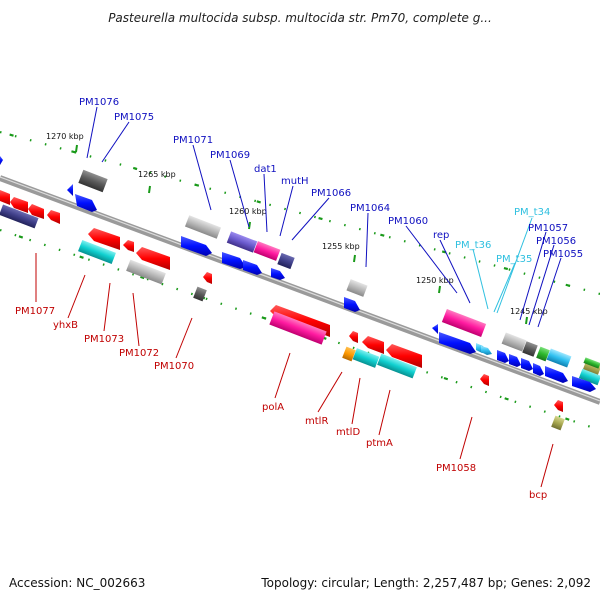 This screenshot has width=600, height=600. Describe the element at coordinates (538, 369) in the screenshot. I see `gene-PM1055b-arrow` at that location.